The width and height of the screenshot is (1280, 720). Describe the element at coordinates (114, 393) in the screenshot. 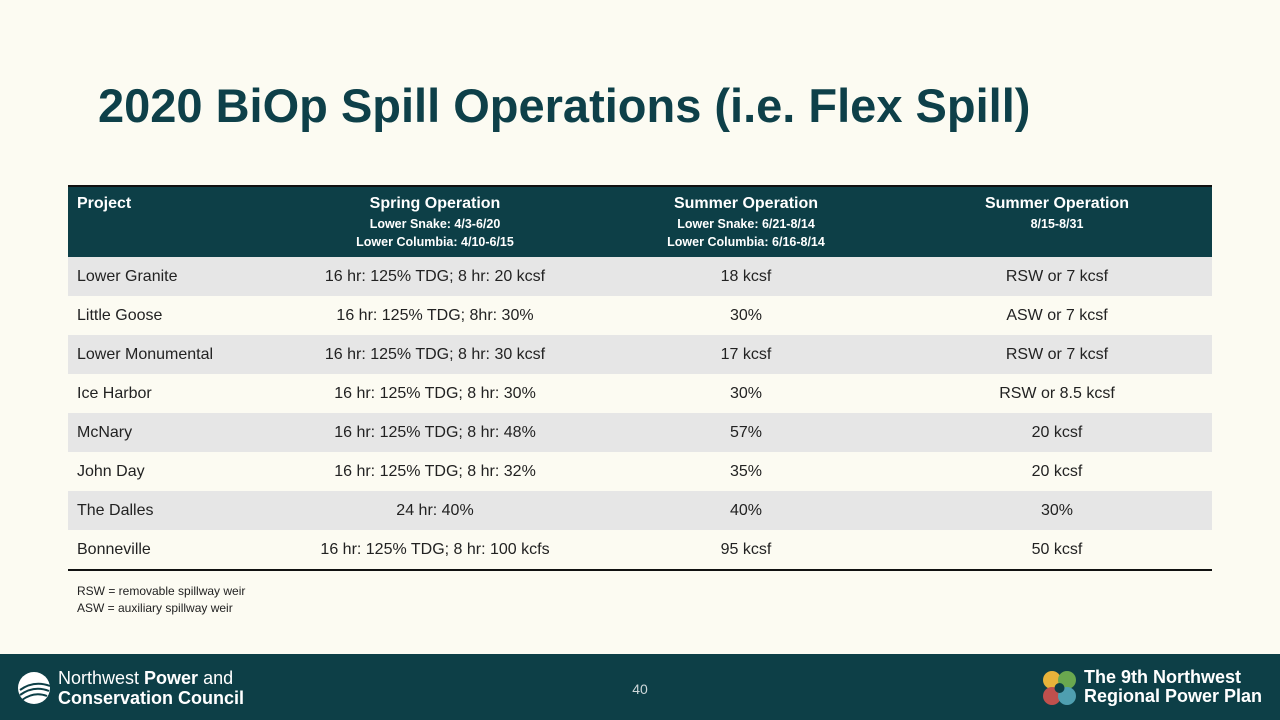

I see `table-cell: Ice Harbor` at that location.